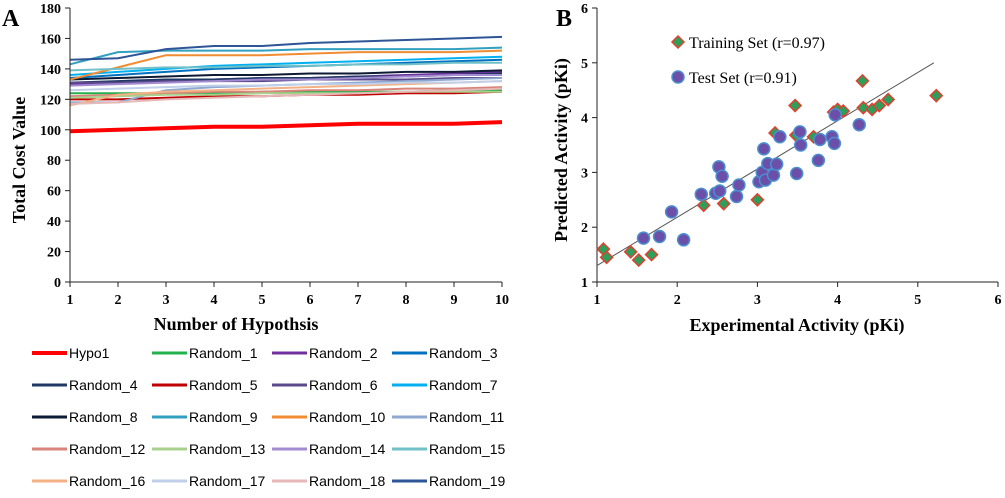 This screenshot has width=1005, height=498. What do you see at coordinates (343, 353) in the screenshot?
I see `legend-label-random-2: Random_2` at bounding box center [343, 353].